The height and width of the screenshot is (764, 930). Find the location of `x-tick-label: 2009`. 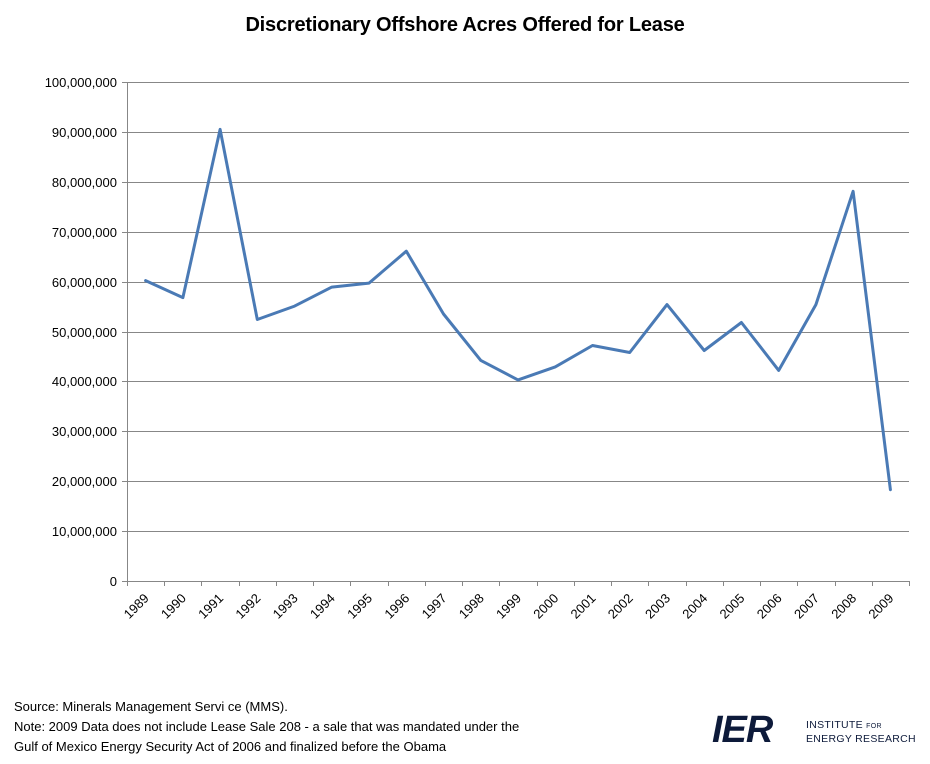

x-tick-label: 2009 is located at coordinates (880, 606).